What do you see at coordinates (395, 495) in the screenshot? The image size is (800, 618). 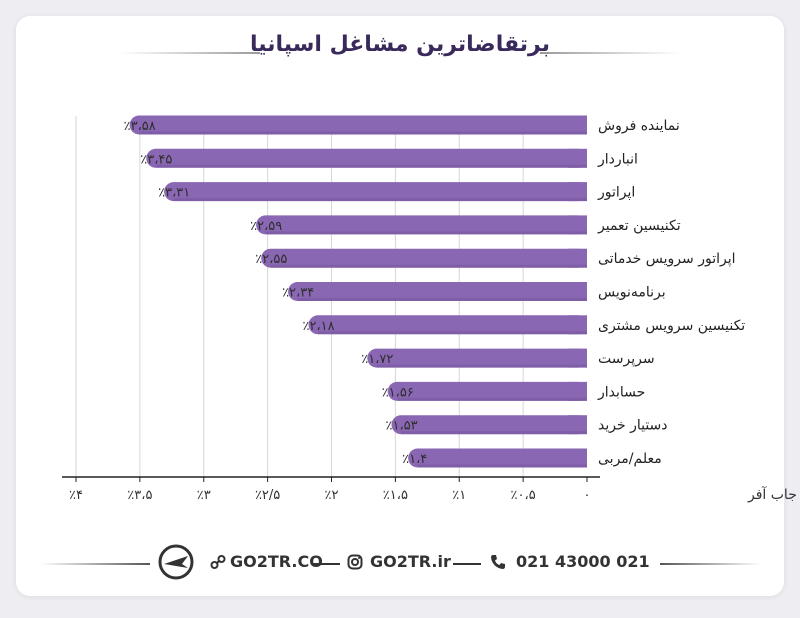 I see `x-tick-label: ٪۱،۵` at bounding box center [395, 495].